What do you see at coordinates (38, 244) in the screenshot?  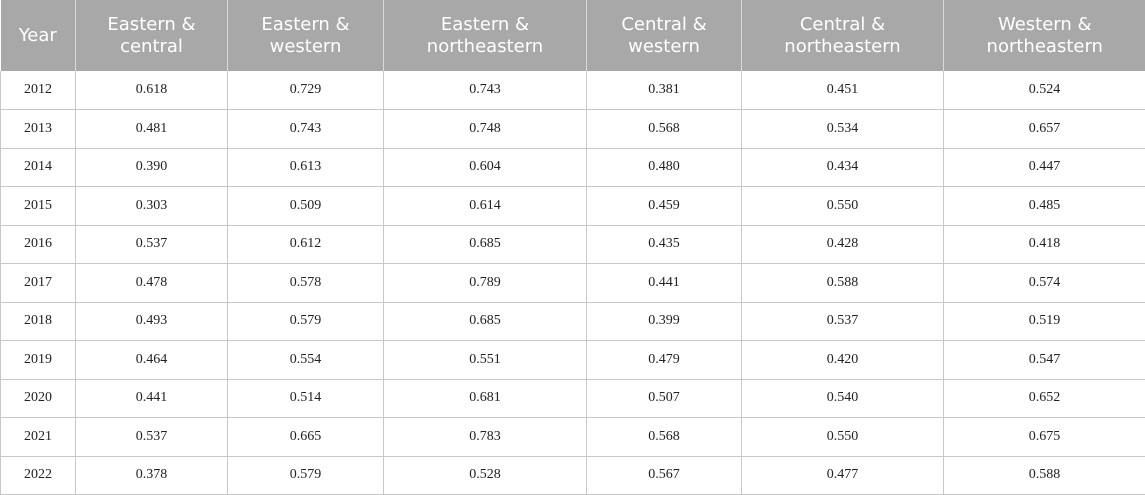 I see `year-cell: 2016` at bounding box center [38, 244].